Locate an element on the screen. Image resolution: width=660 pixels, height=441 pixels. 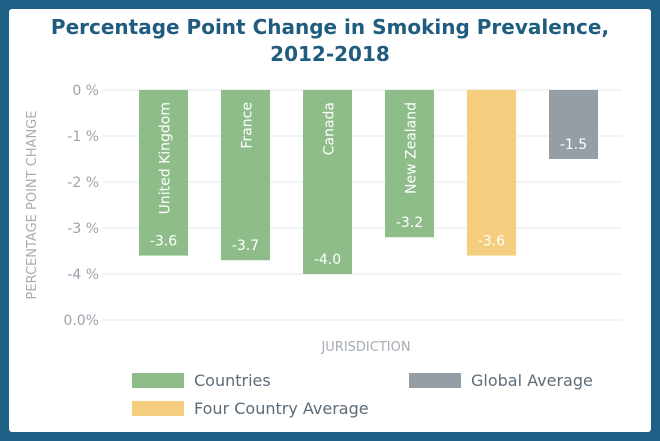
bar-category-label: Canada is located at coordinates (330, 128).